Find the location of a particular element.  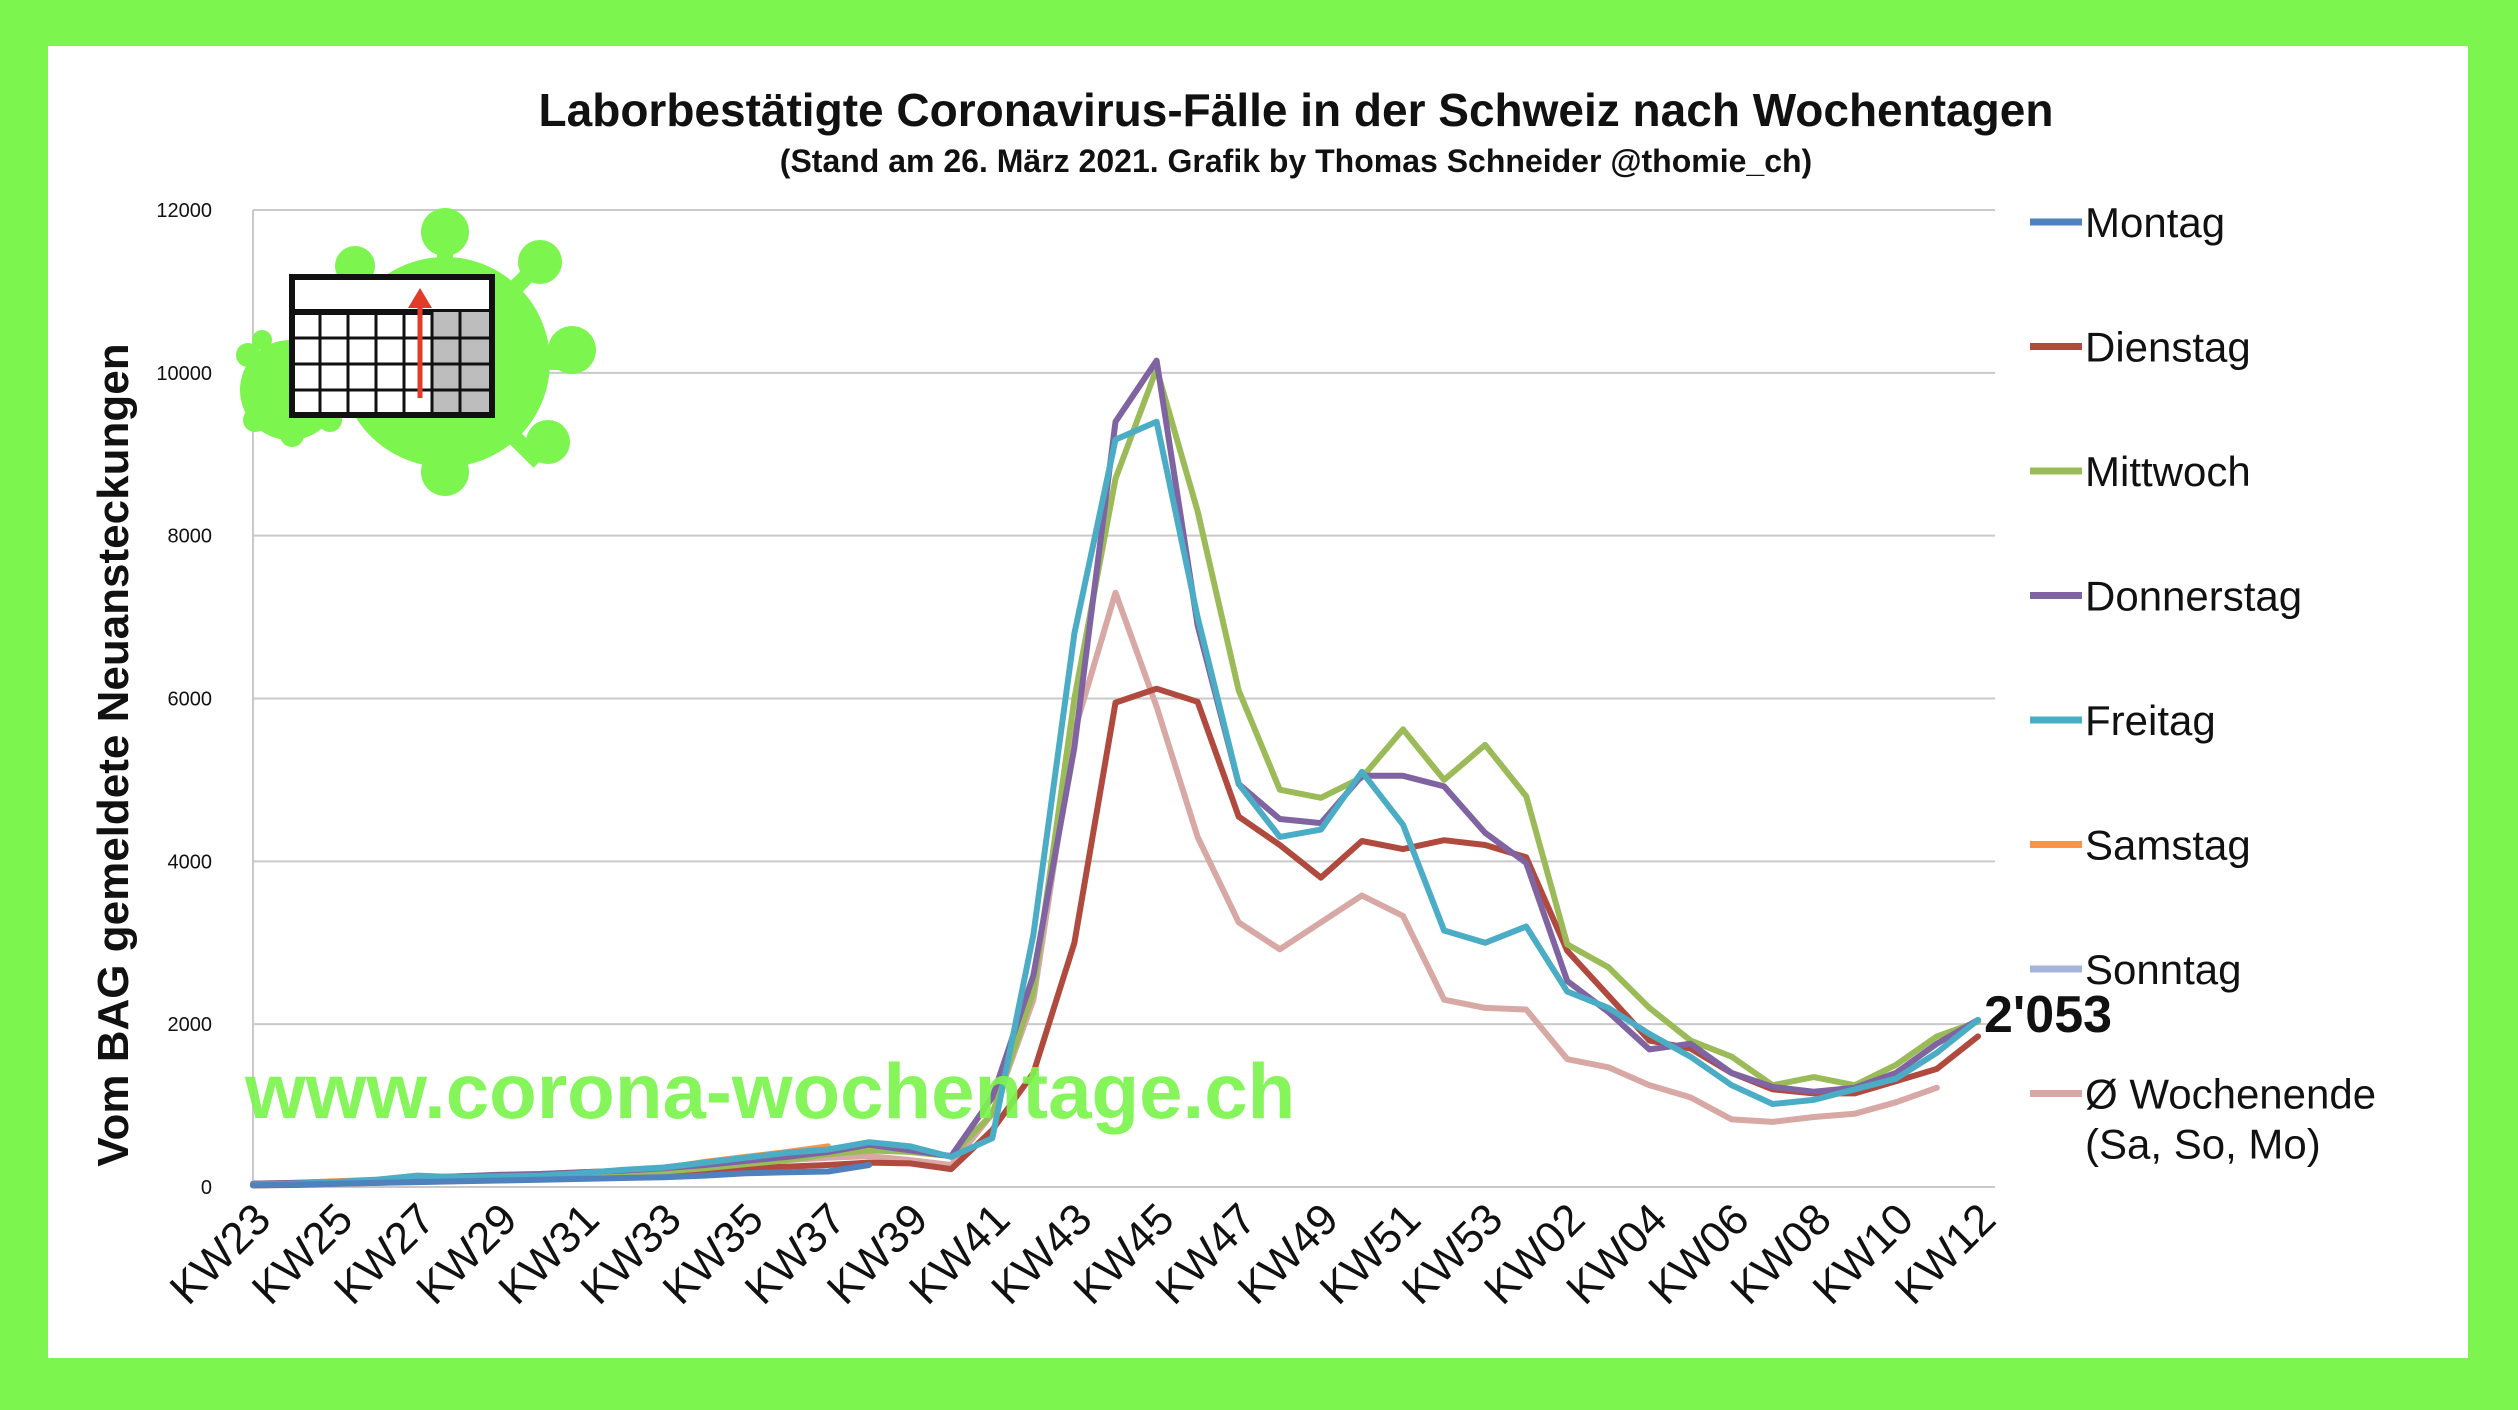

watermark-url: www.corona-wochentage.ch is located at coordinates (769, 1091).